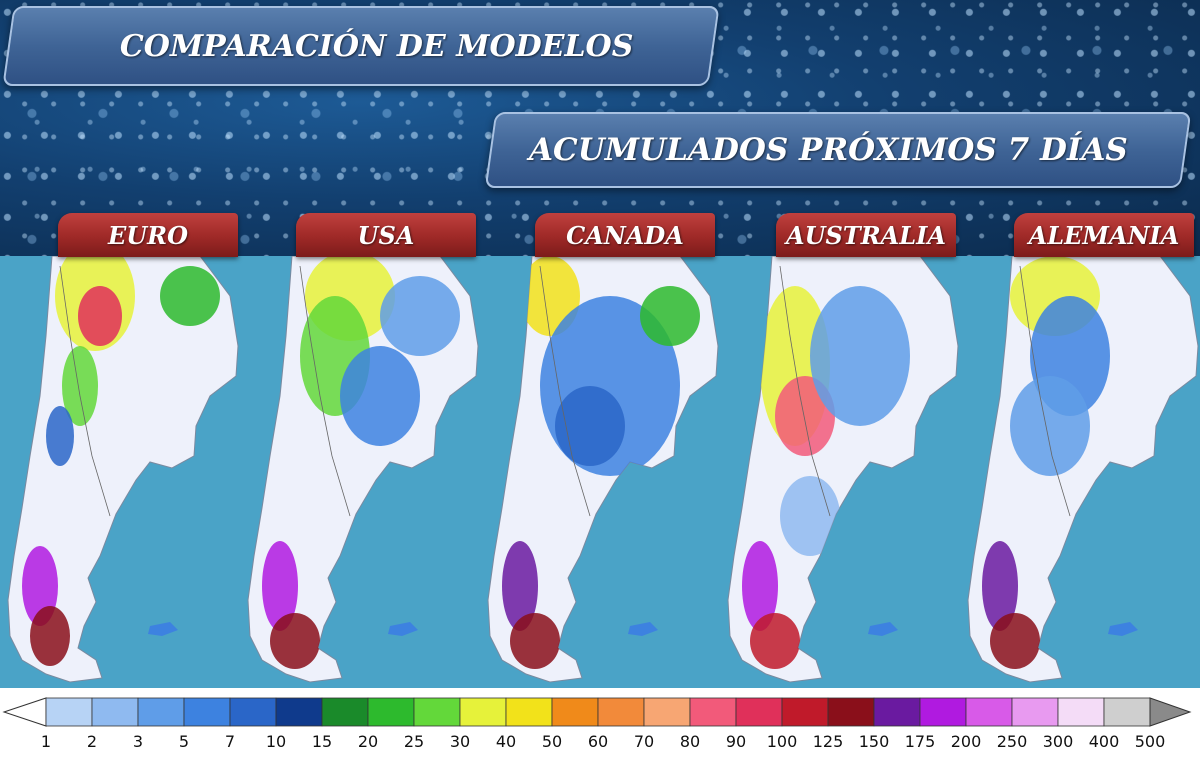 This screenshot has width=1200, height=758. What do you see at coordinates (644, 741) in the screenshot?
I see `legend-tick-label: 70` at bounding box center [644, 741].